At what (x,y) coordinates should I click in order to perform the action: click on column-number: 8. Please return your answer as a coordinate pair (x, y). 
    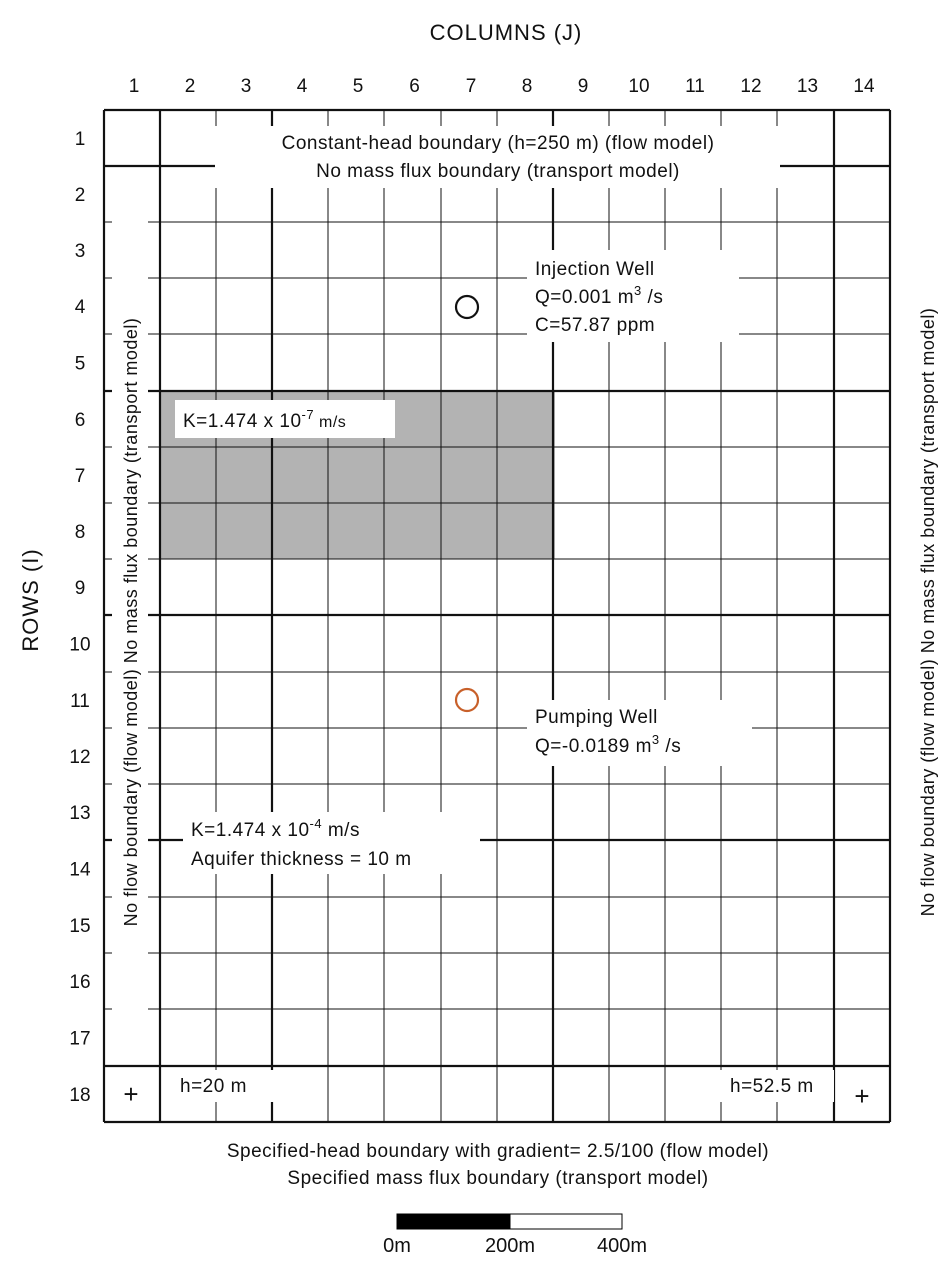
    Looking at the image, I should click on (527, 86).